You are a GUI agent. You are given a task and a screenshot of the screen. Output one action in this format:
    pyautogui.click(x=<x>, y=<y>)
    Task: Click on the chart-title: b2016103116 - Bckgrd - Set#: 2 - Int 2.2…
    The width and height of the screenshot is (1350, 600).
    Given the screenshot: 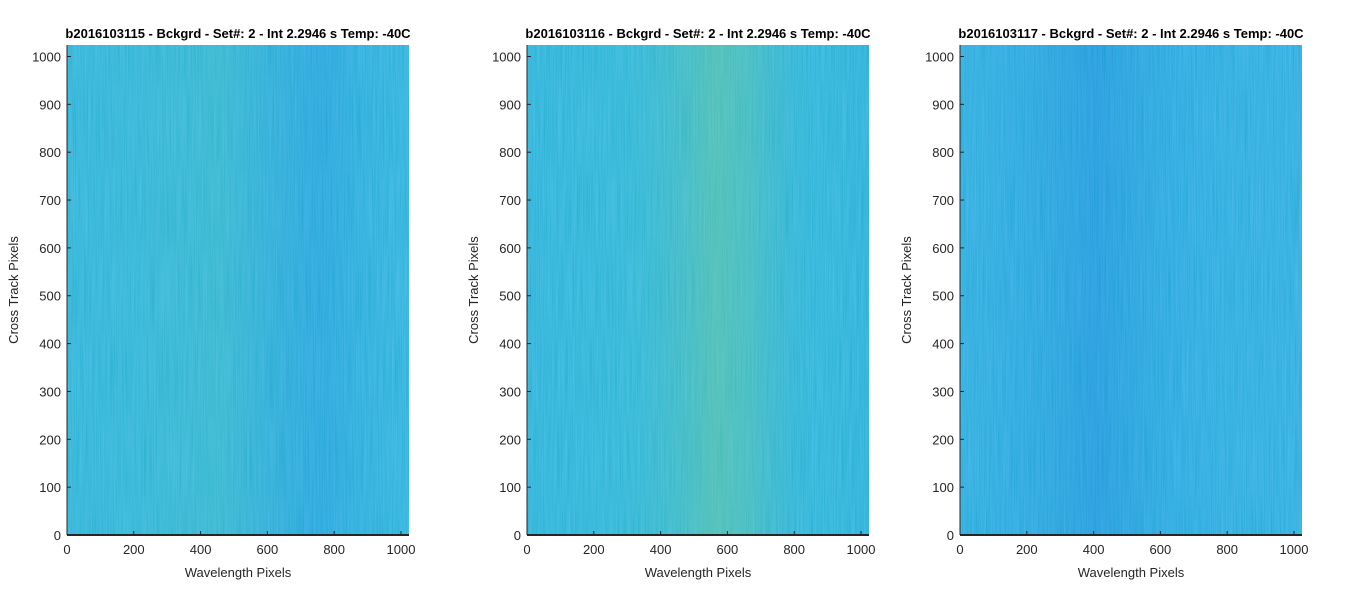 What is the action you would take?
    pyautogui.click(x=698, y=33)
    